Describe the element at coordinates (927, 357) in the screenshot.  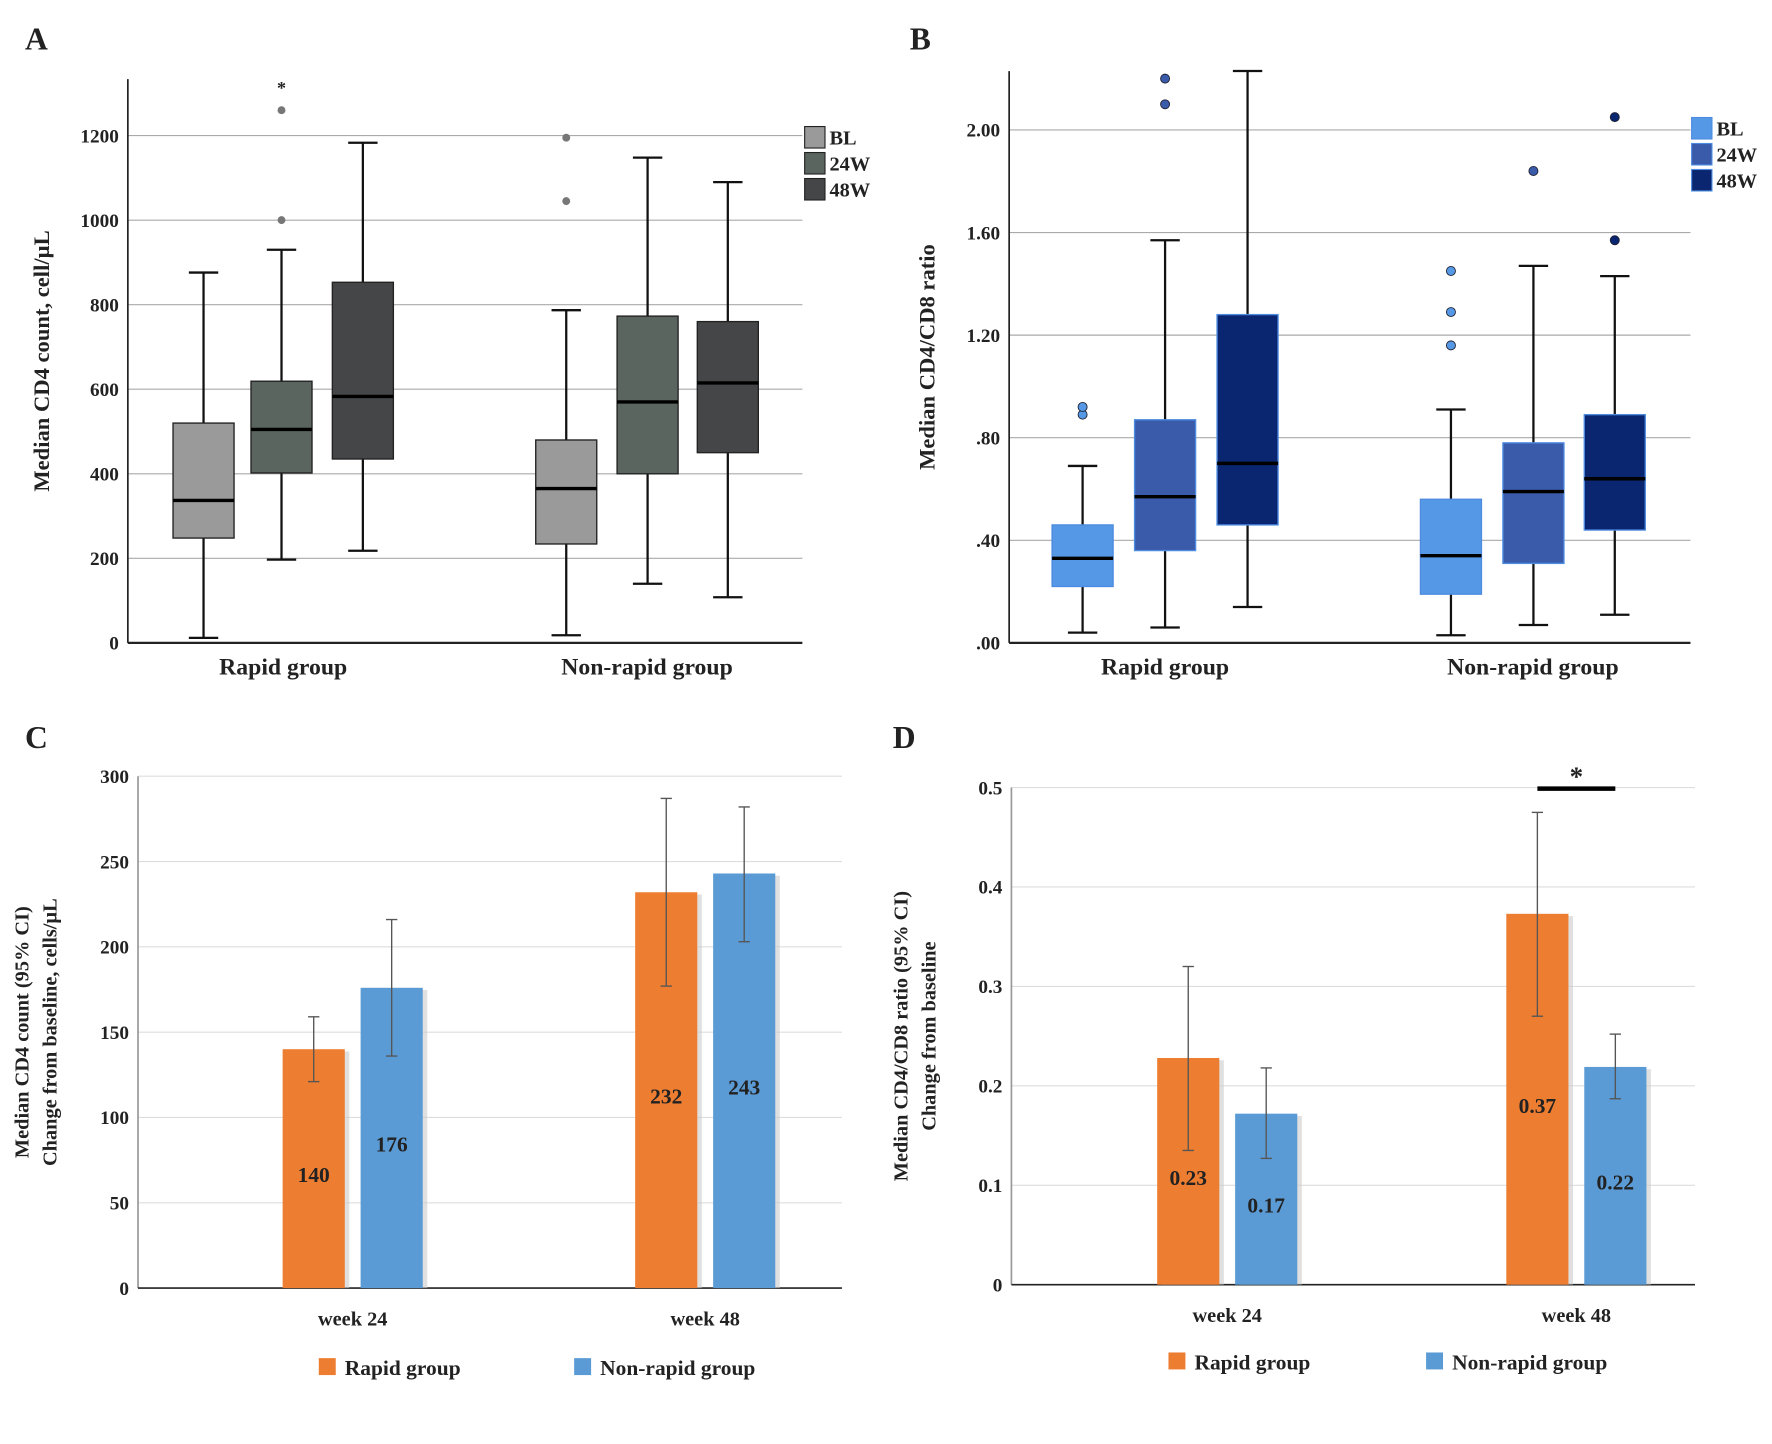
I see `y-axis-label: Median CD4/CD8 ratio` at that location.